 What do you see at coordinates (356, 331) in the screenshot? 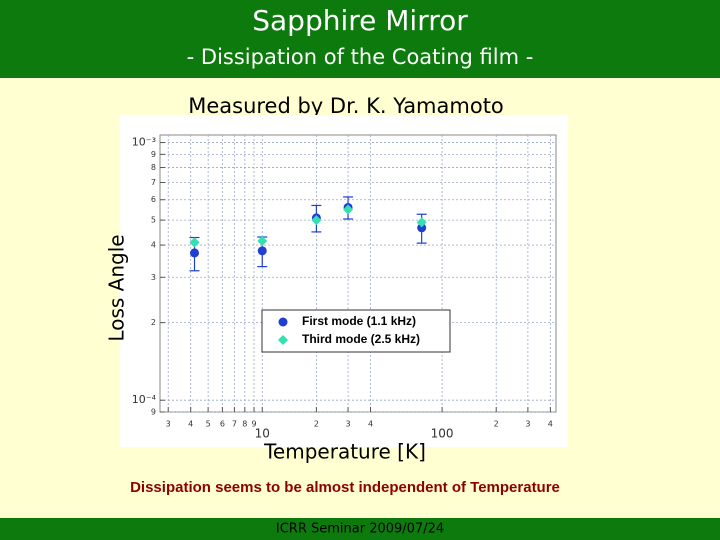
I see `legend-box` at bounding box center [356, 331].